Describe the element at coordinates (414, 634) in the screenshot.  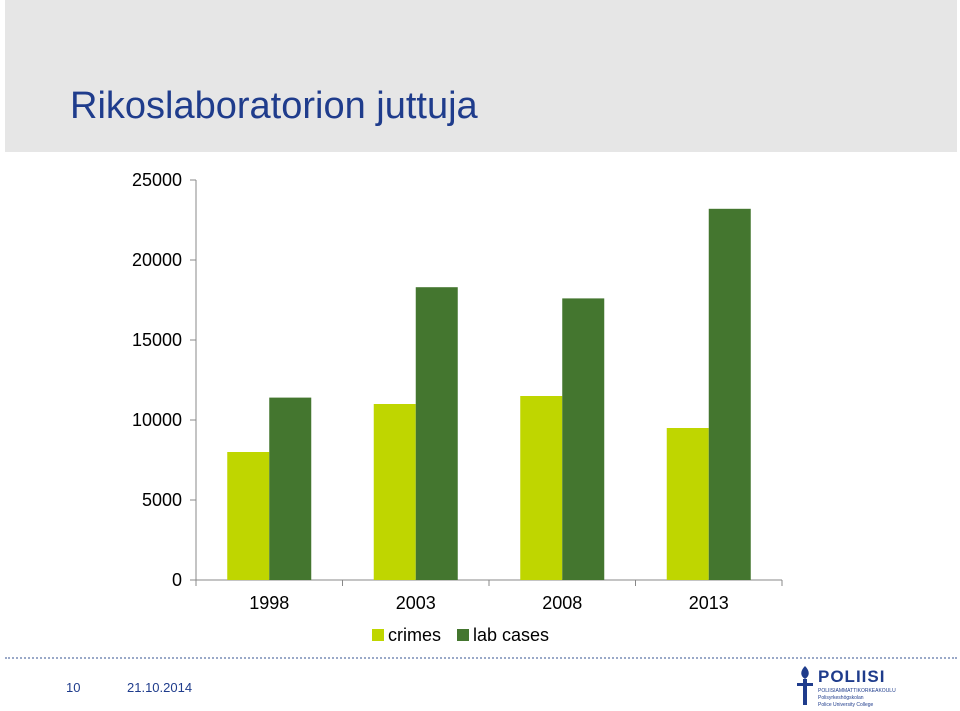
I see `legend-label-crimes: crimes` at that location.